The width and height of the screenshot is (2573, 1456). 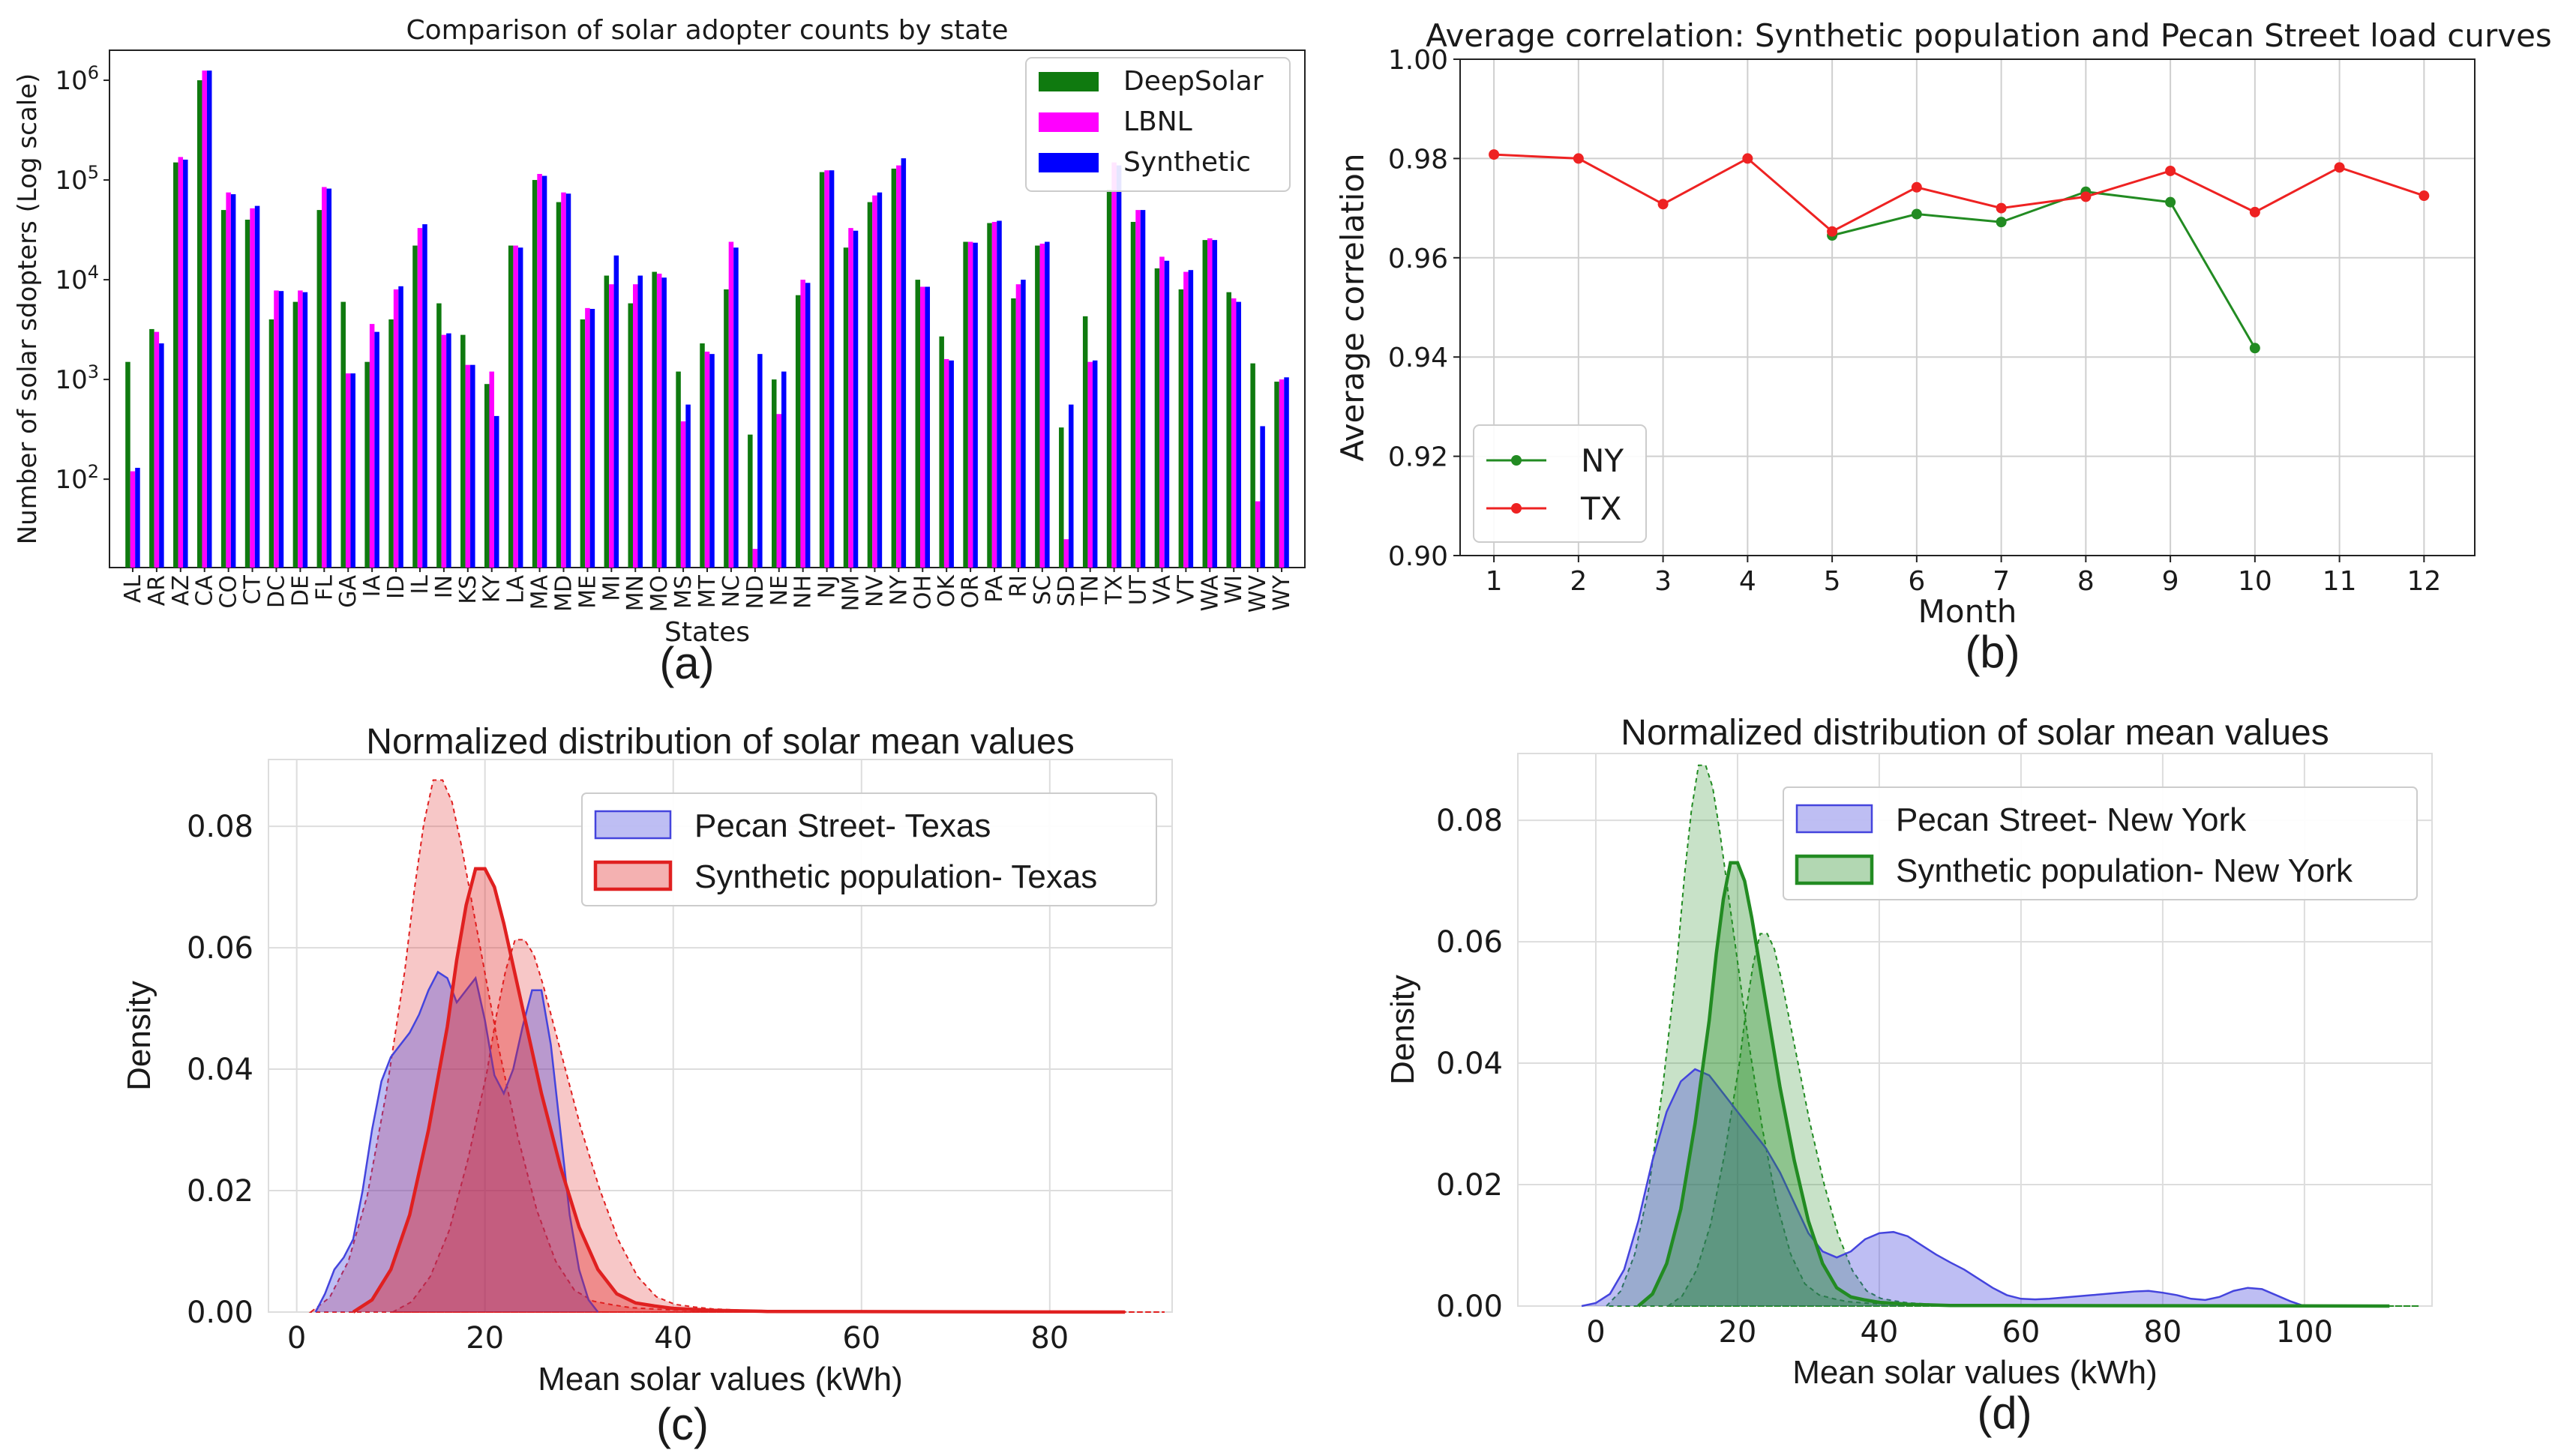 I want to click on bar-lbnl-ga, so click(x=348, y=470).